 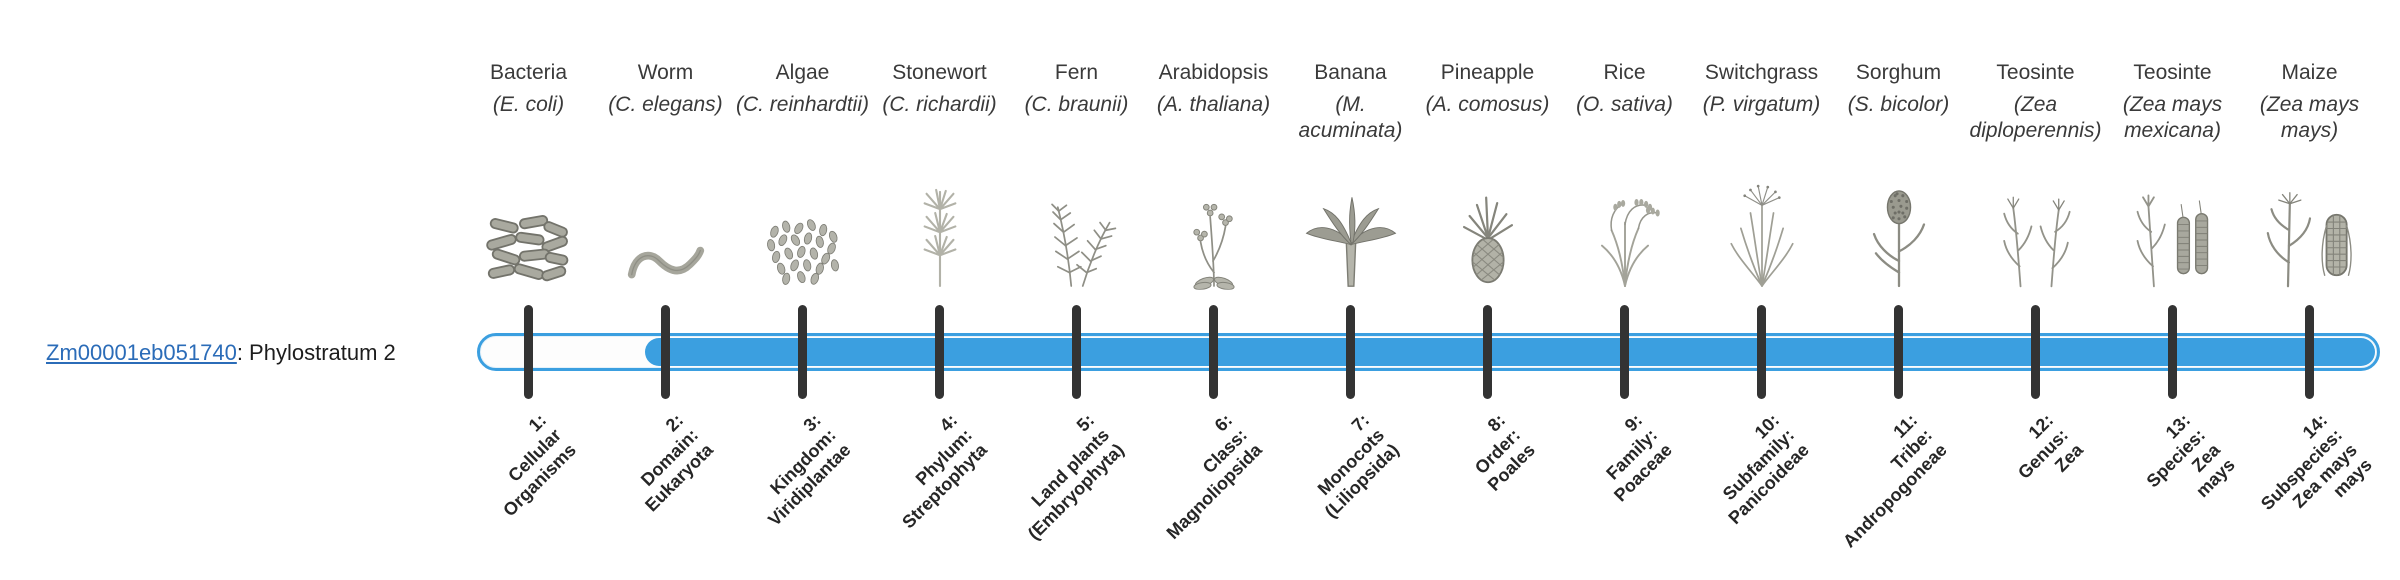 I want to click on worm-icon-graphic, so click(x=666, y=260).